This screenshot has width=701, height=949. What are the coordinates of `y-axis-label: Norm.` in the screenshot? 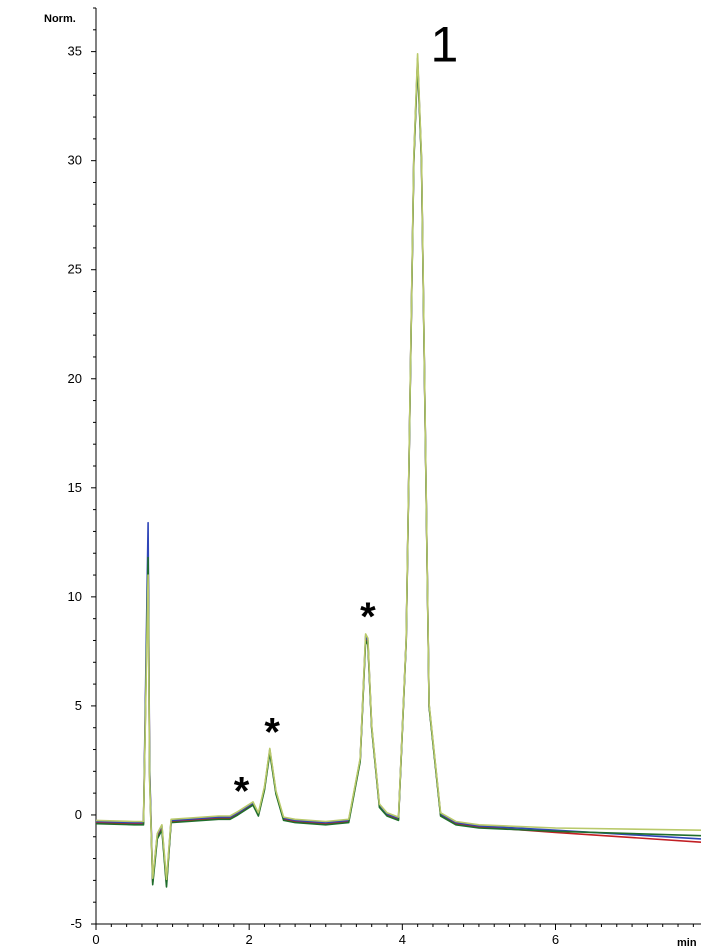 It's located at (60, 19).